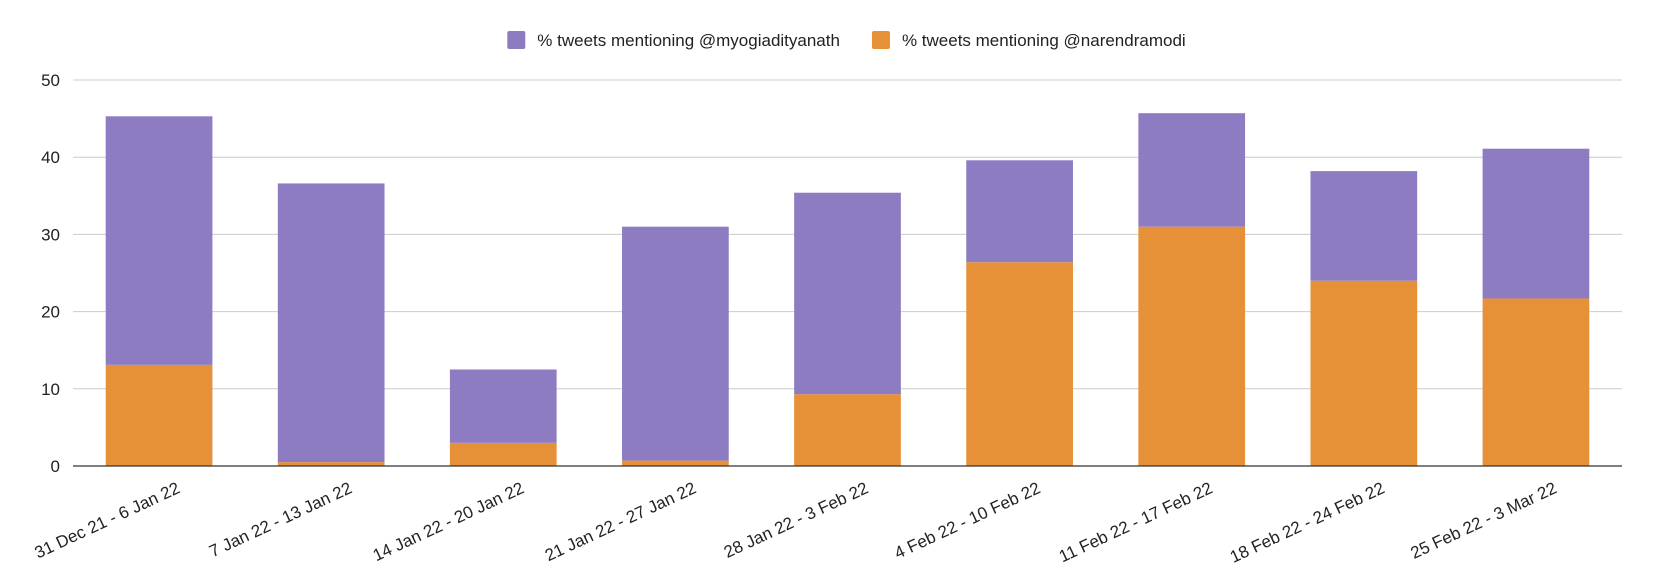 The image size is (1653, 580). I want to click on x-tick-label: 25 Feb 22 - 3 Mar 22, so click(1484, 520).